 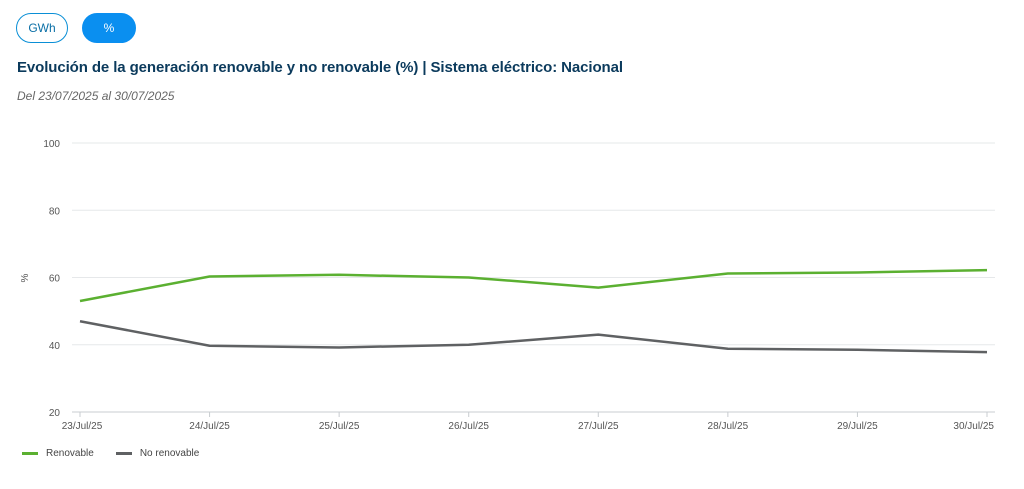 I want to click on series-line-renovable, so click(x=533, y=285).